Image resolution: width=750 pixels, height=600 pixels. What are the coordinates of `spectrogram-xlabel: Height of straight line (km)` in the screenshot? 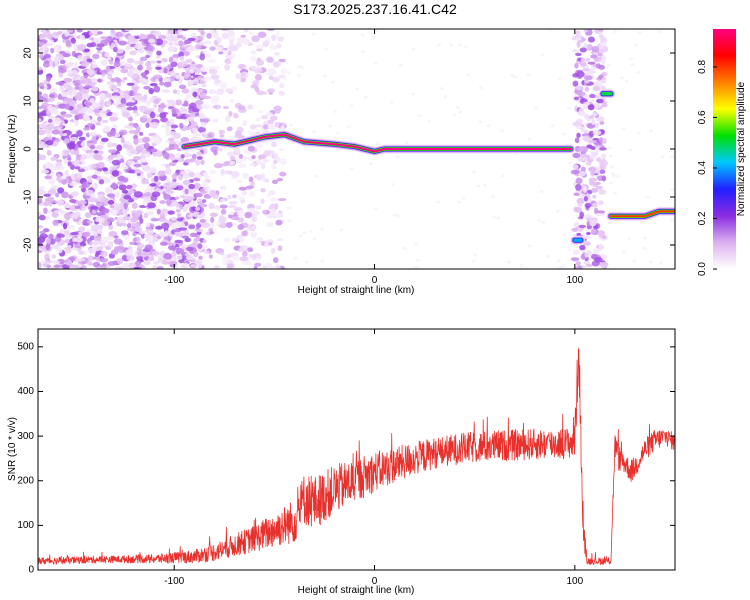 It's located at (356, 290).